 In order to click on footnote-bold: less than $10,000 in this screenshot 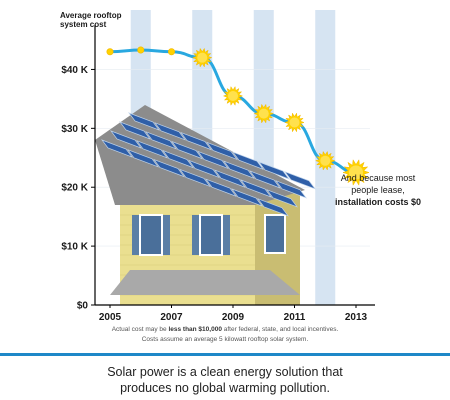, I will do `click(195, 329)`.